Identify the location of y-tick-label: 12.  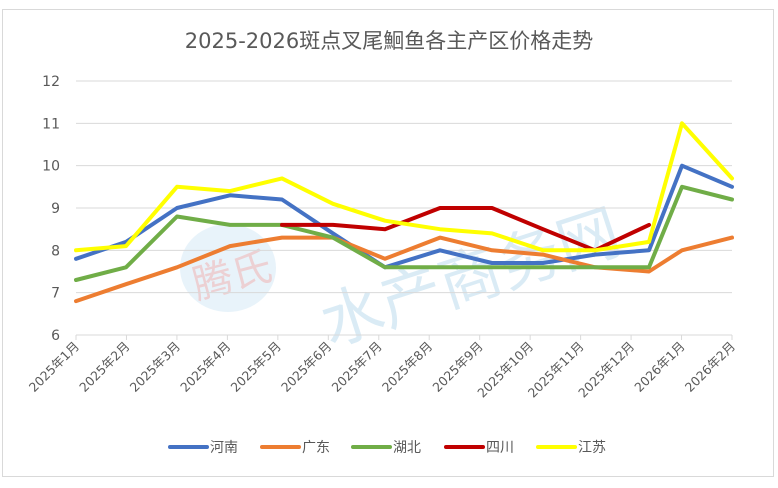
(51, 82).